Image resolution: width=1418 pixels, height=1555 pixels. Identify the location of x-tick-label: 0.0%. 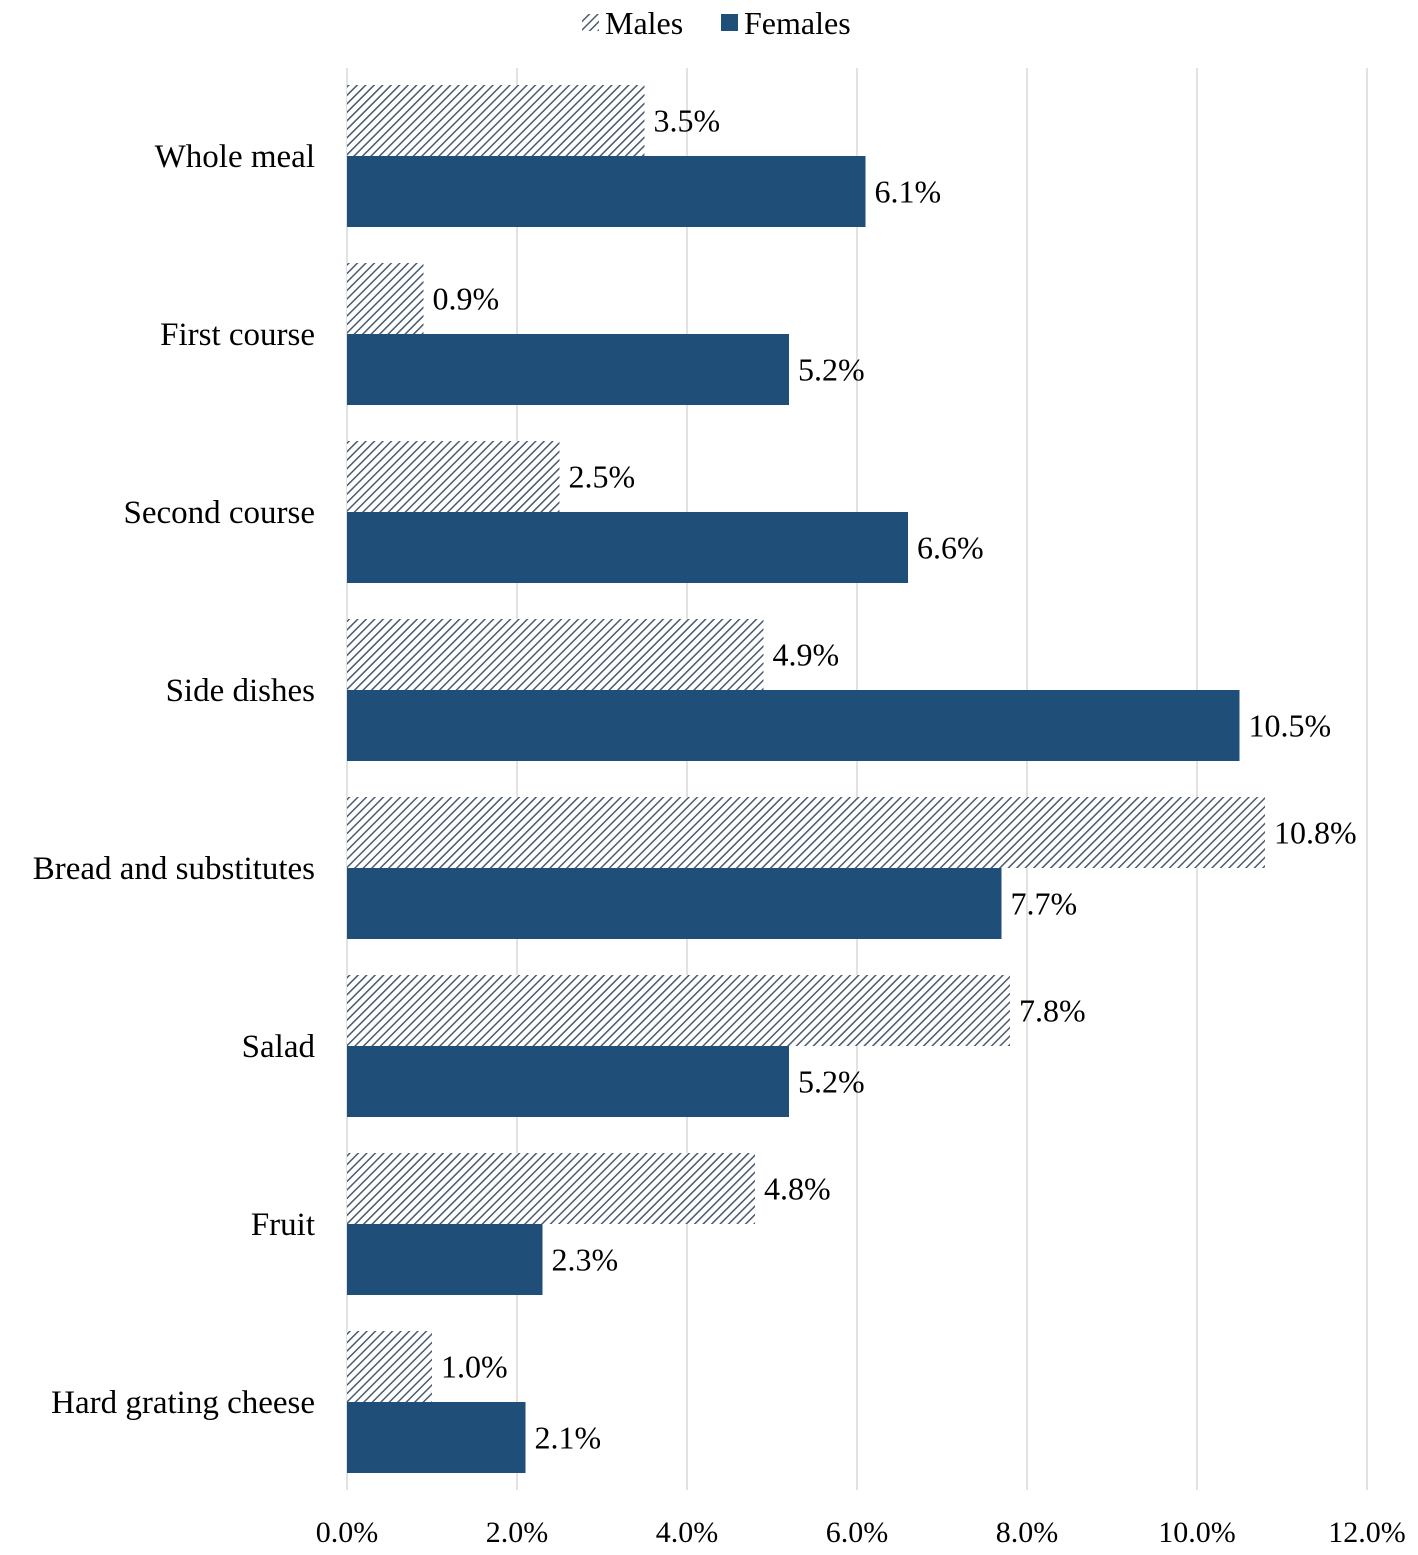
(347, 1532).